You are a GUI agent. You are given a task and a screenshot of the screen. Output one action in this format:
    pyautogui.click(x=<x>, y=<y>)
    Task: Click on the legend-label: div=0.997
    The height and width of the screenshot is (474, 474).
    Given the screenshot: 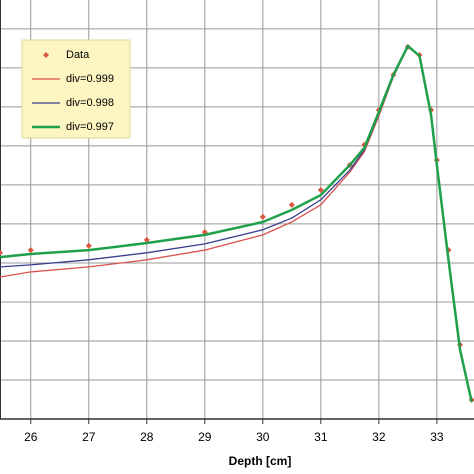 What is the action you would take?
    pyautogui.click(x=90, y=127)
    